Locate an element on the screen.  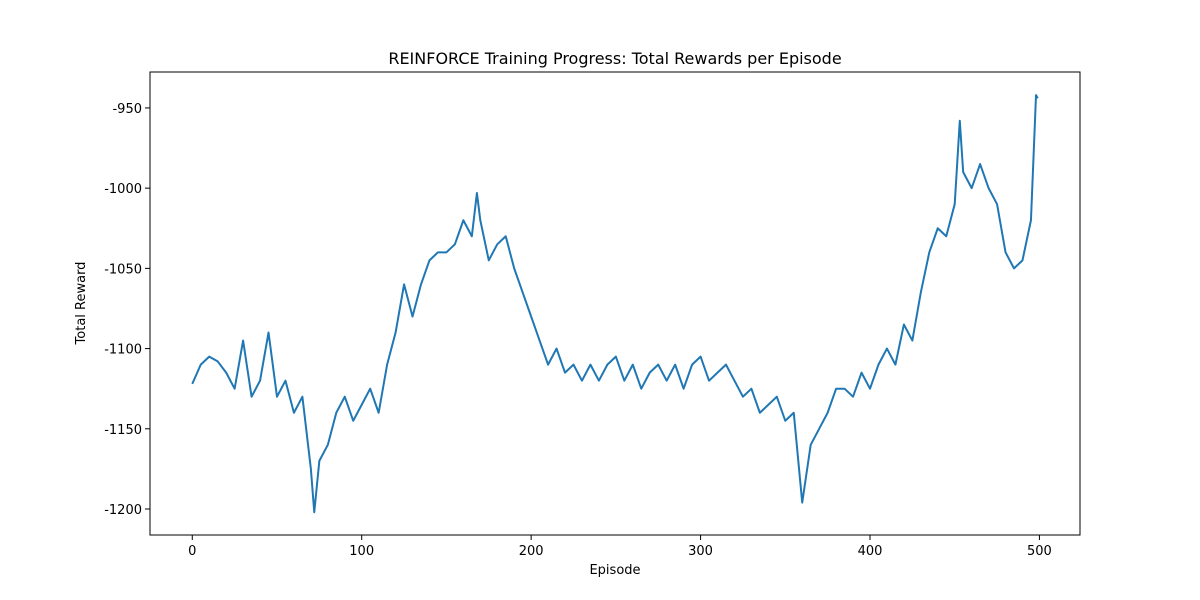
y-tick-label: -1100 is located at coordinates (123, 350).